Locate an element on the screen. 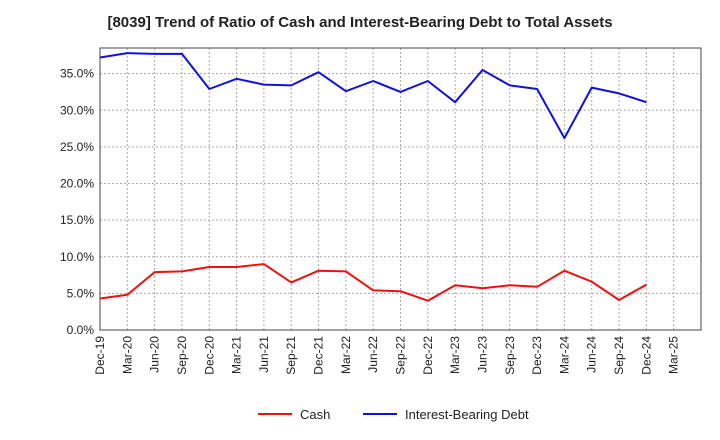 The height and width of the screenshot is (440, 720). y-tick-label: 20.0% is located at coordinates (77, 184).